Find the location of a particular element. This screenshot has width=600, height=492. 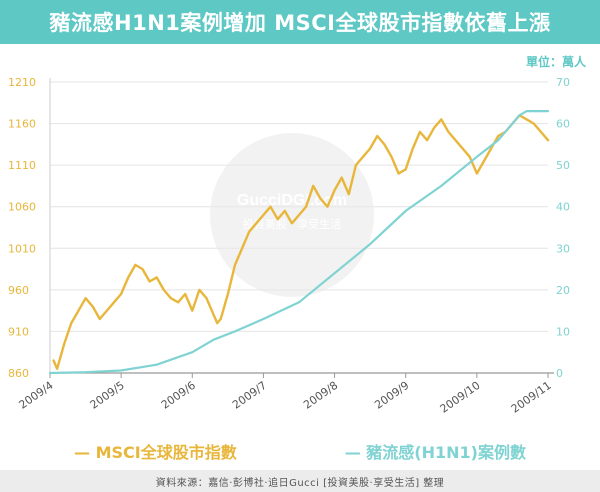

y-right-tick-label: 10 is located at coordinates (563, 331).